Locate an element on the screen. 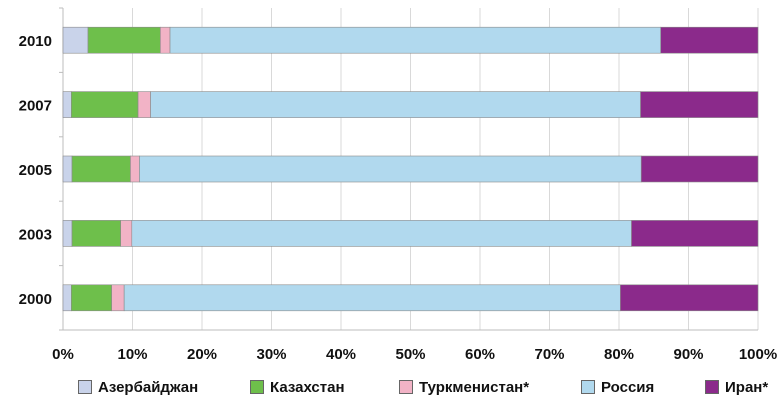  legend-label: Азербайджан is located at coordinates (148, 387).